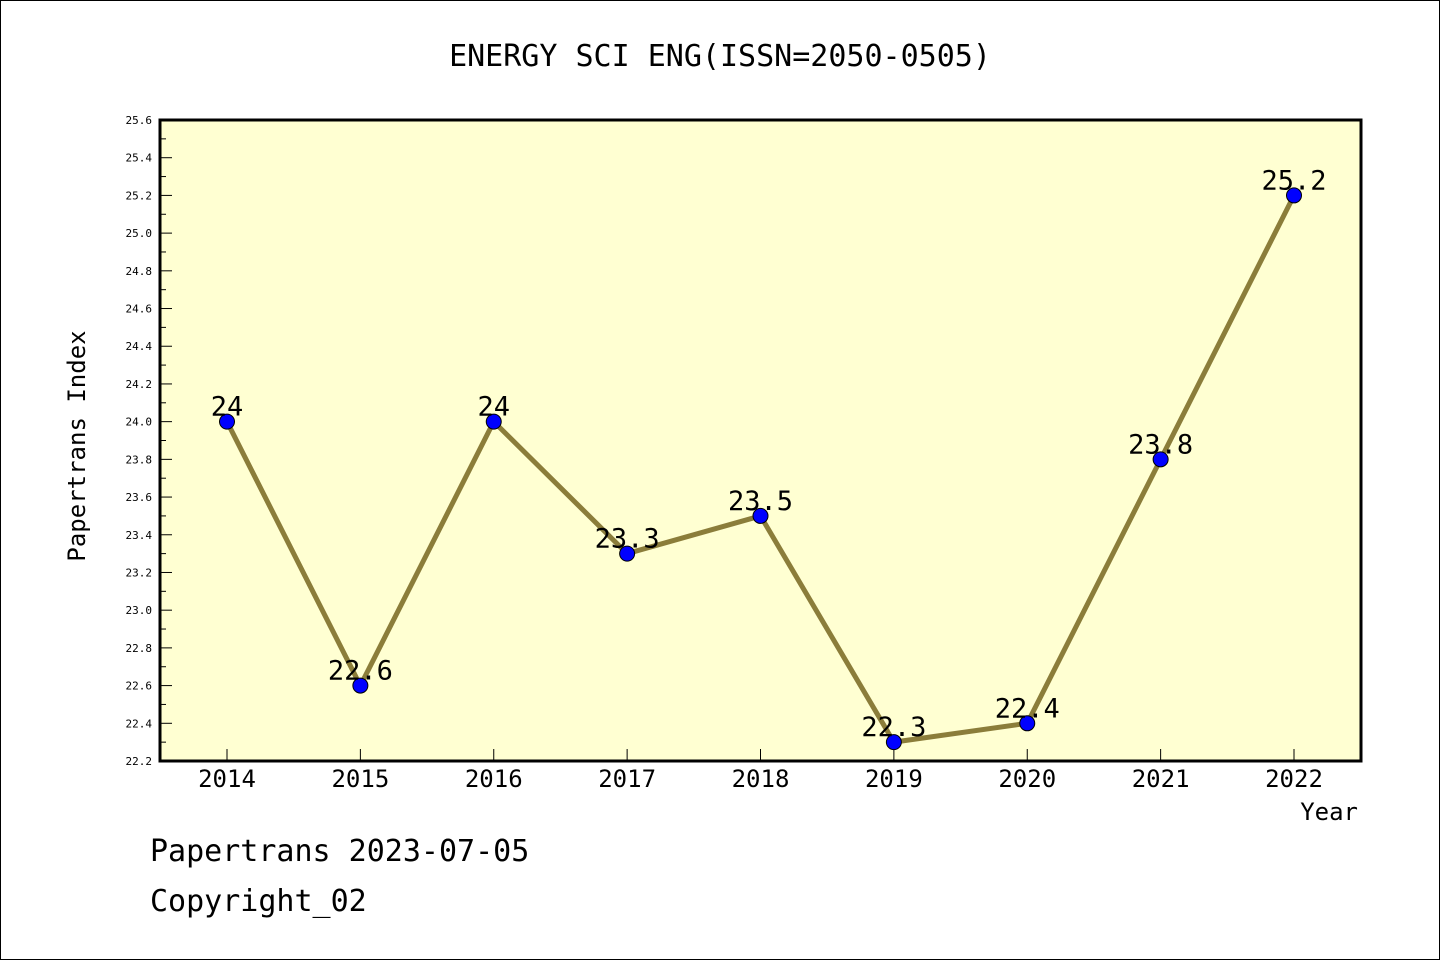  What do you see at coordinates (139, 648) in the screenshot?
I see `y-tick-label: 22.8` at bounding box center [139, 648].